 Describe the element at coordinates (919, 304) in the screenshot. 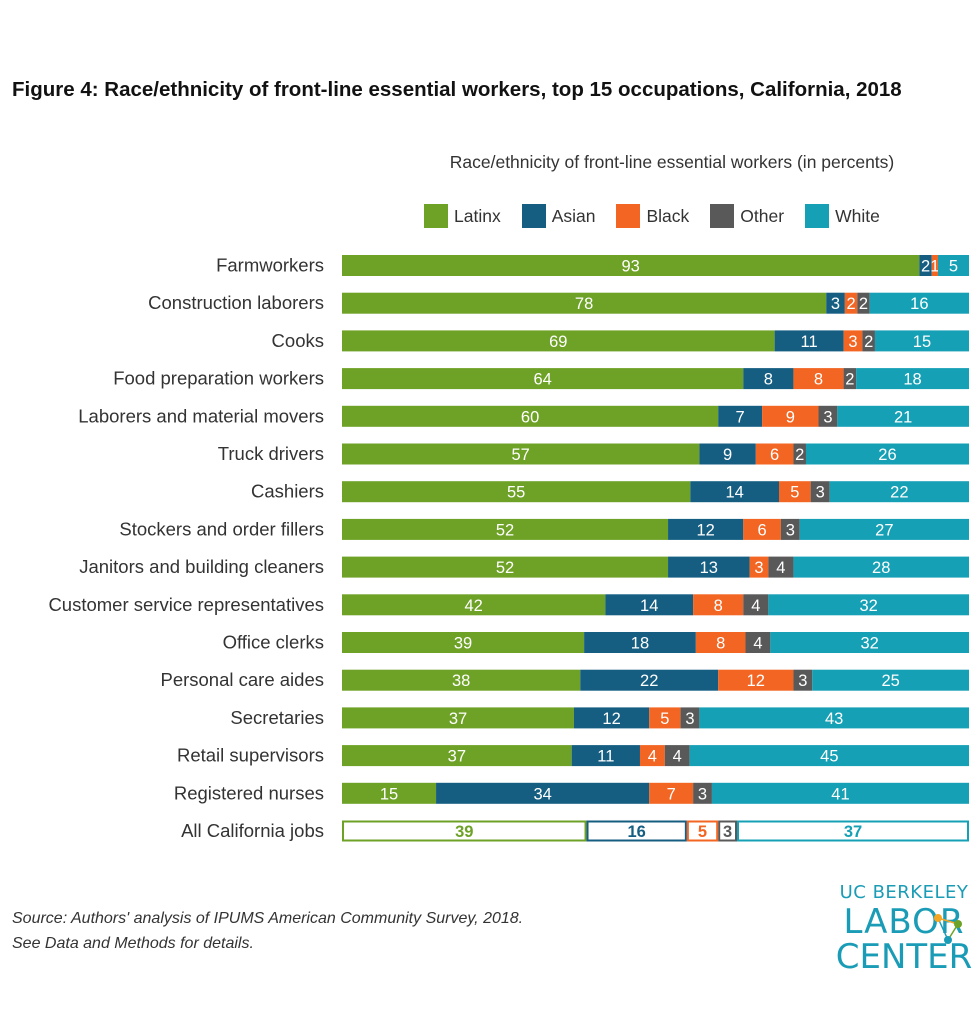

I see `data-label-construction-laborers-white: 16` at that location.